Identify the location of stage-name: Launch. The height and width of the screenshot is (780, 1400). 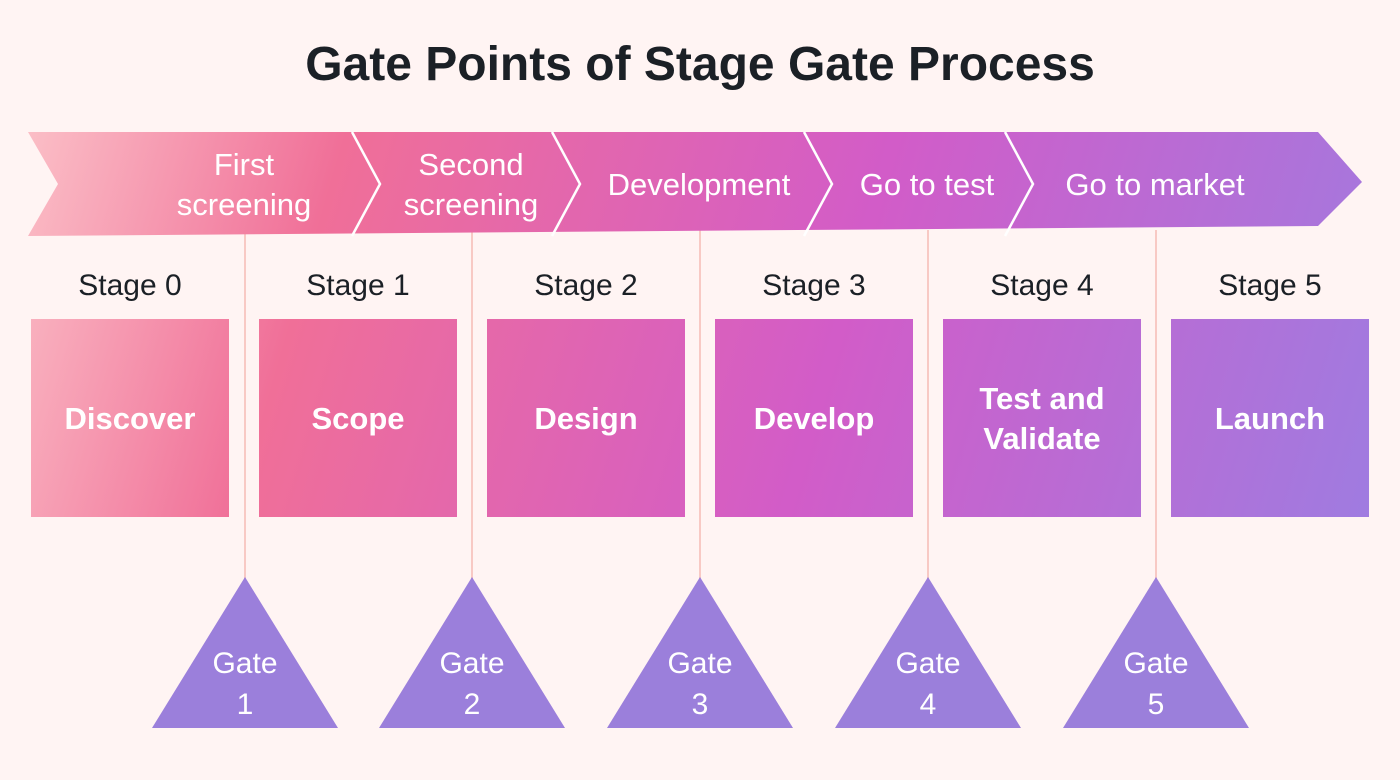
(1270, 418).